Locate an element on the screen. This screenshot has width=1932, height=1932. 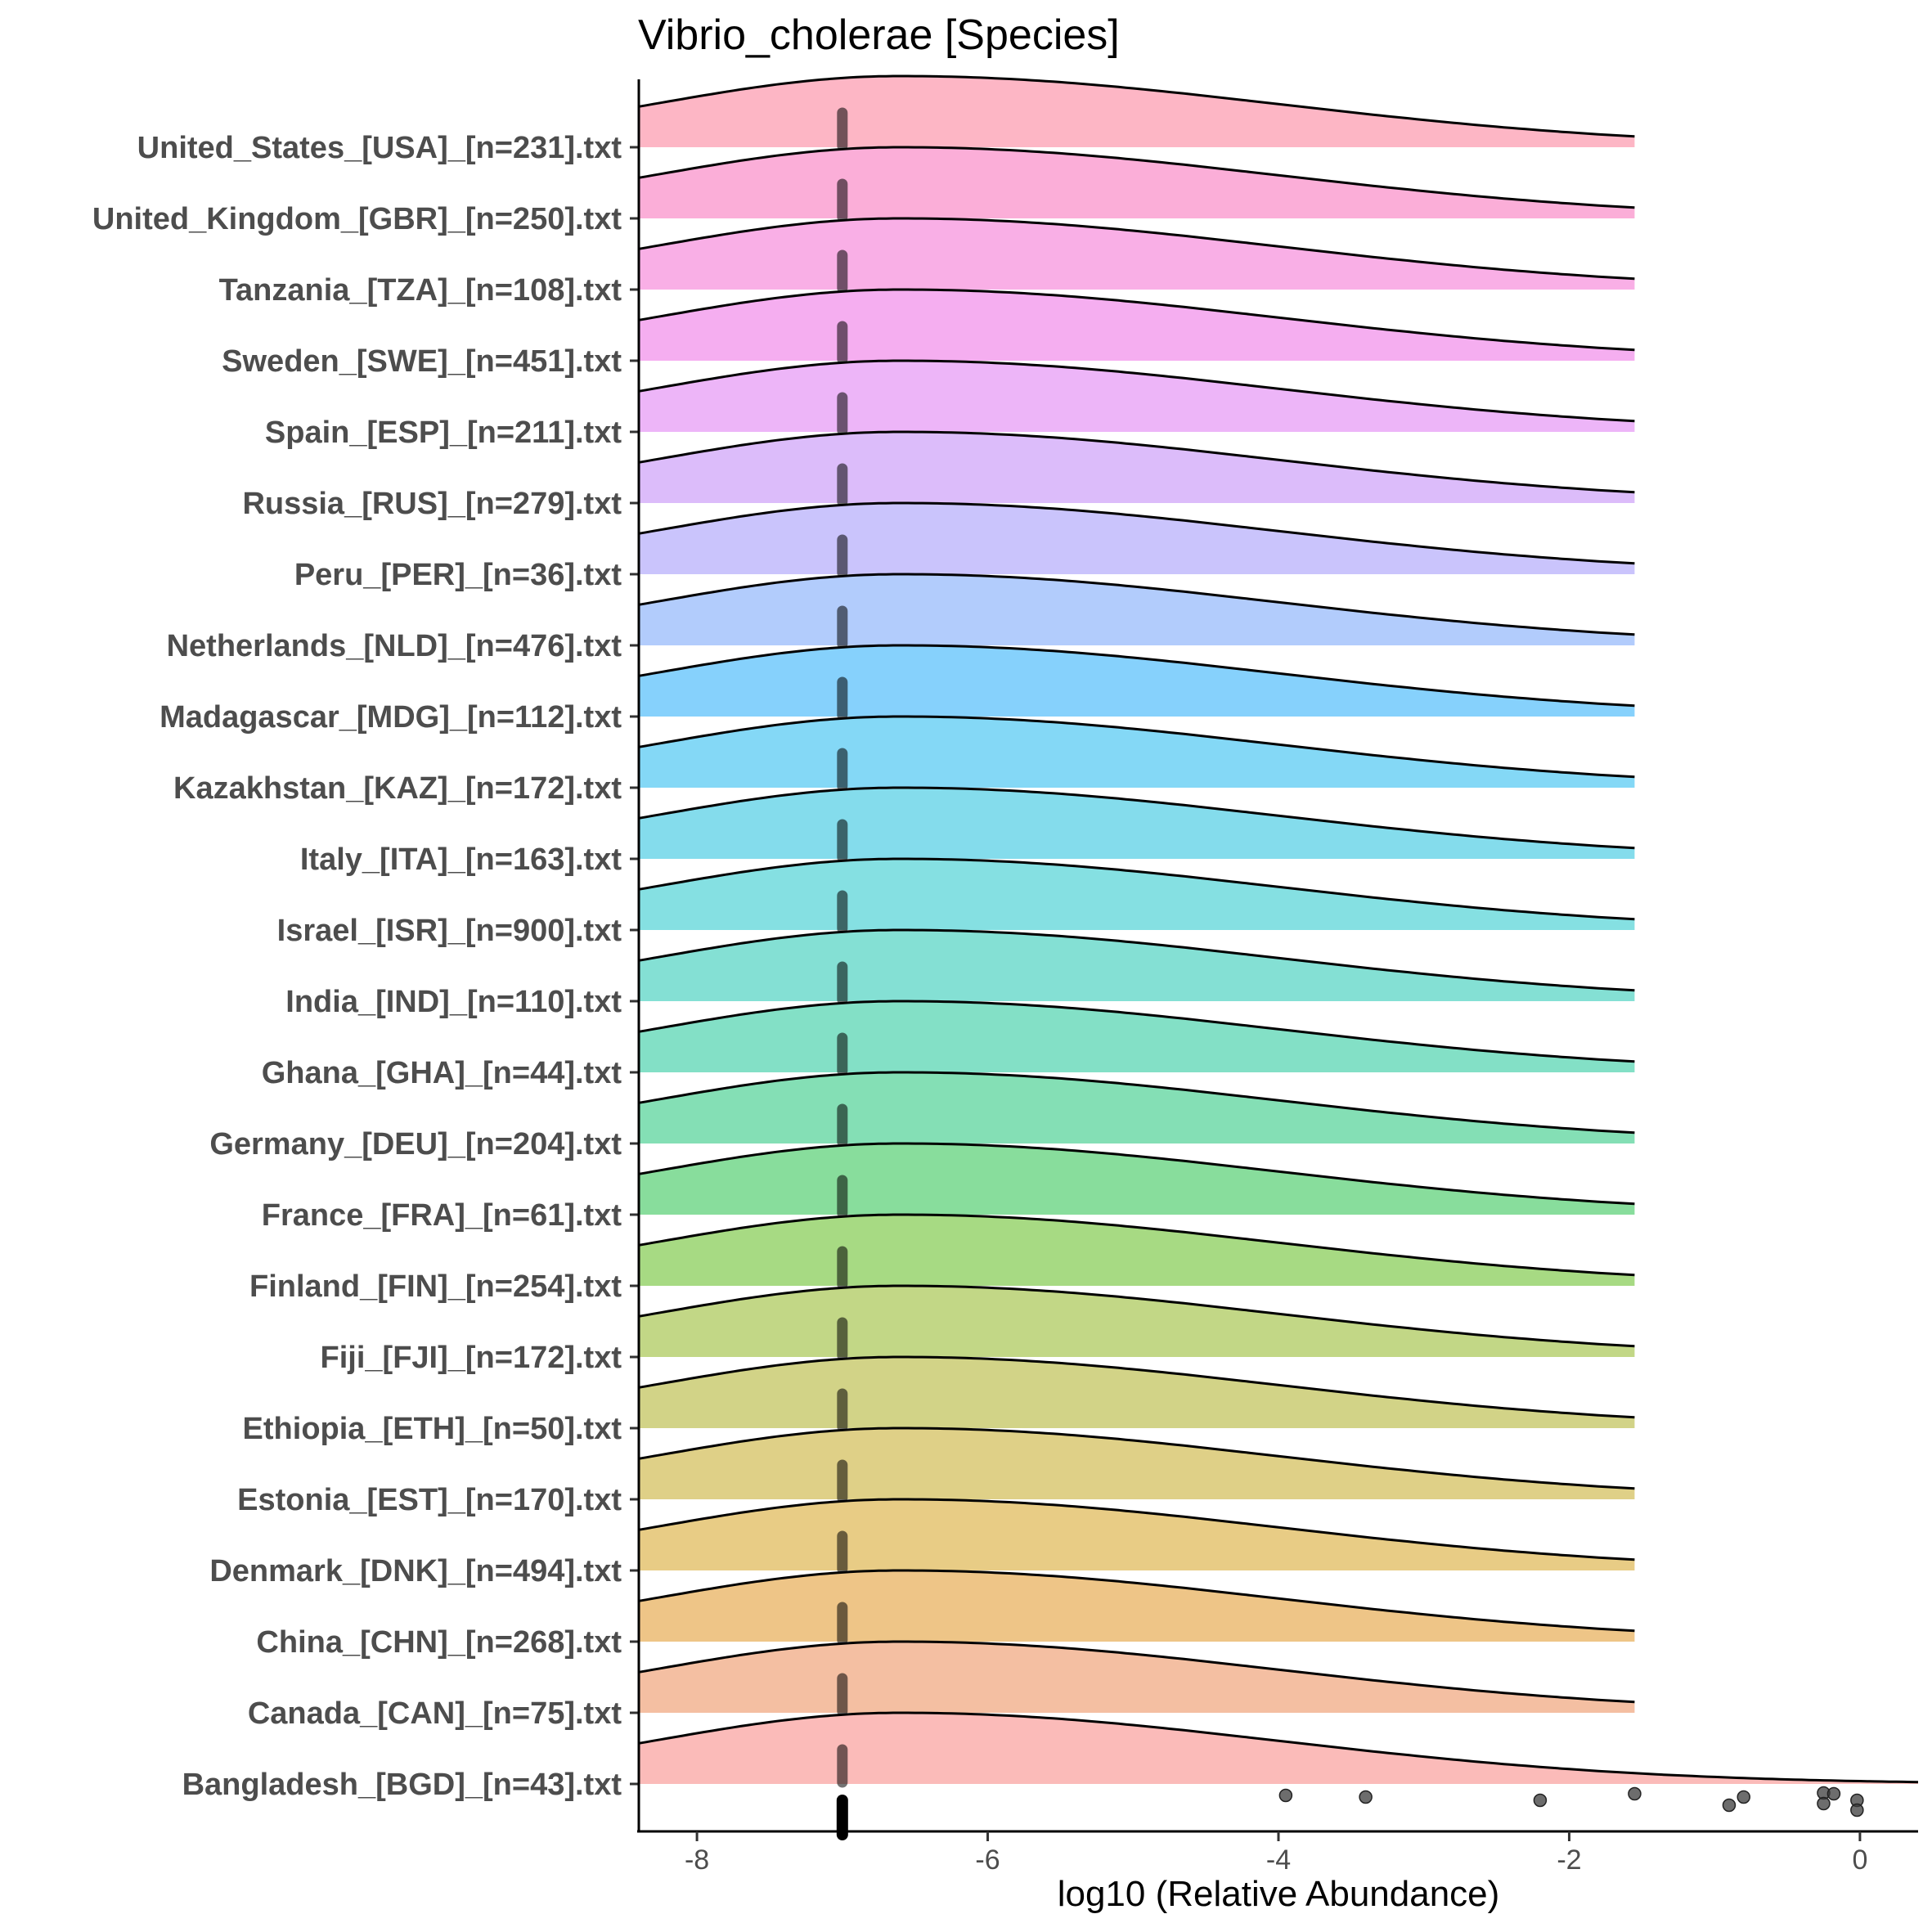
y-tick-label: Sweden_[SWE]_[n=451].txt is located at coordinates (422, 362).